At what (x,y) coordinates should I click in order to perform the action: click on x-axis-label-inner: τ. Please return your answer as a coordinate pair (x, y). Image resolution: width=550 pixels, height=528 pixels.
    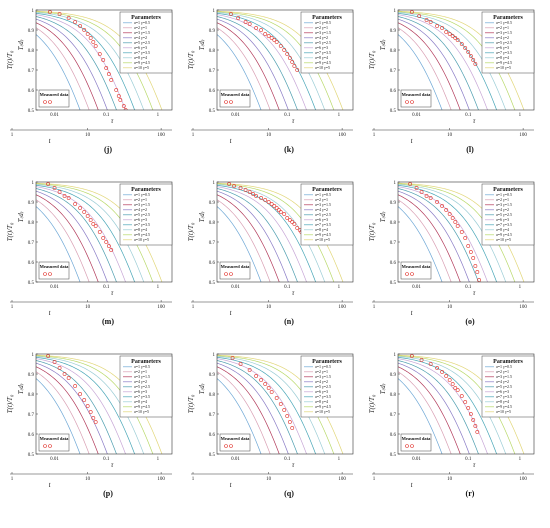
    Looking at the image, I should click on (293, 293).